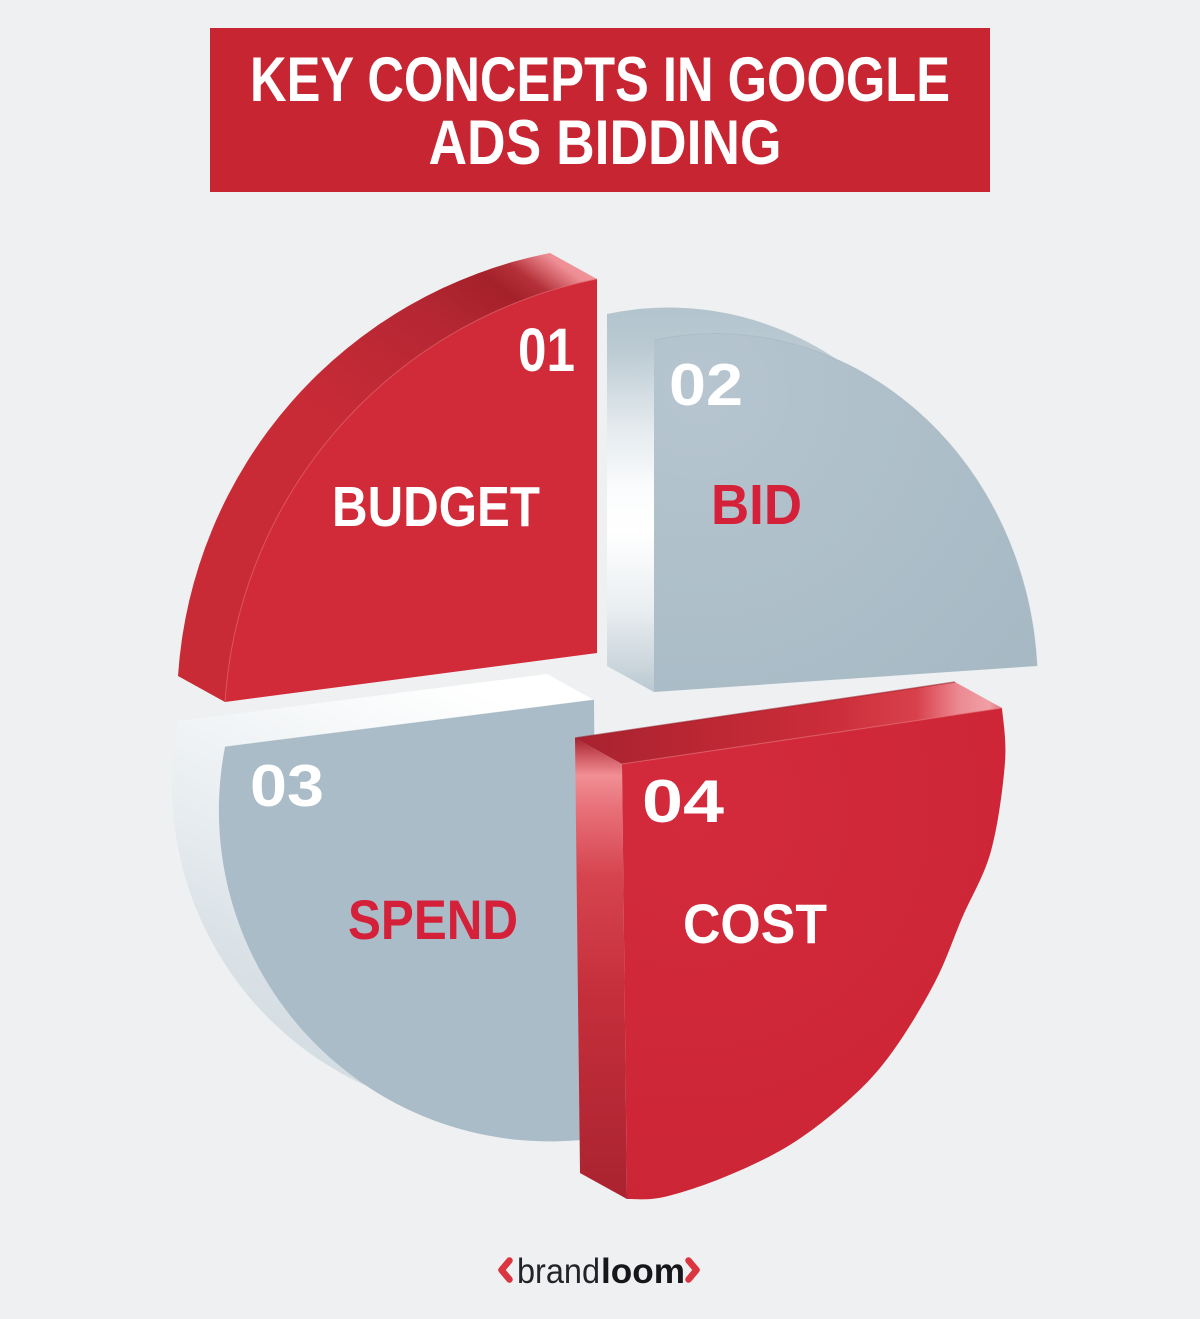 The width and height of the screenshot is (1200, 1319). What do you see at coordinates (605, 143) in the screenshot?
I see `svg-text: ADS BIDDING` at bounding box center [605, 143].